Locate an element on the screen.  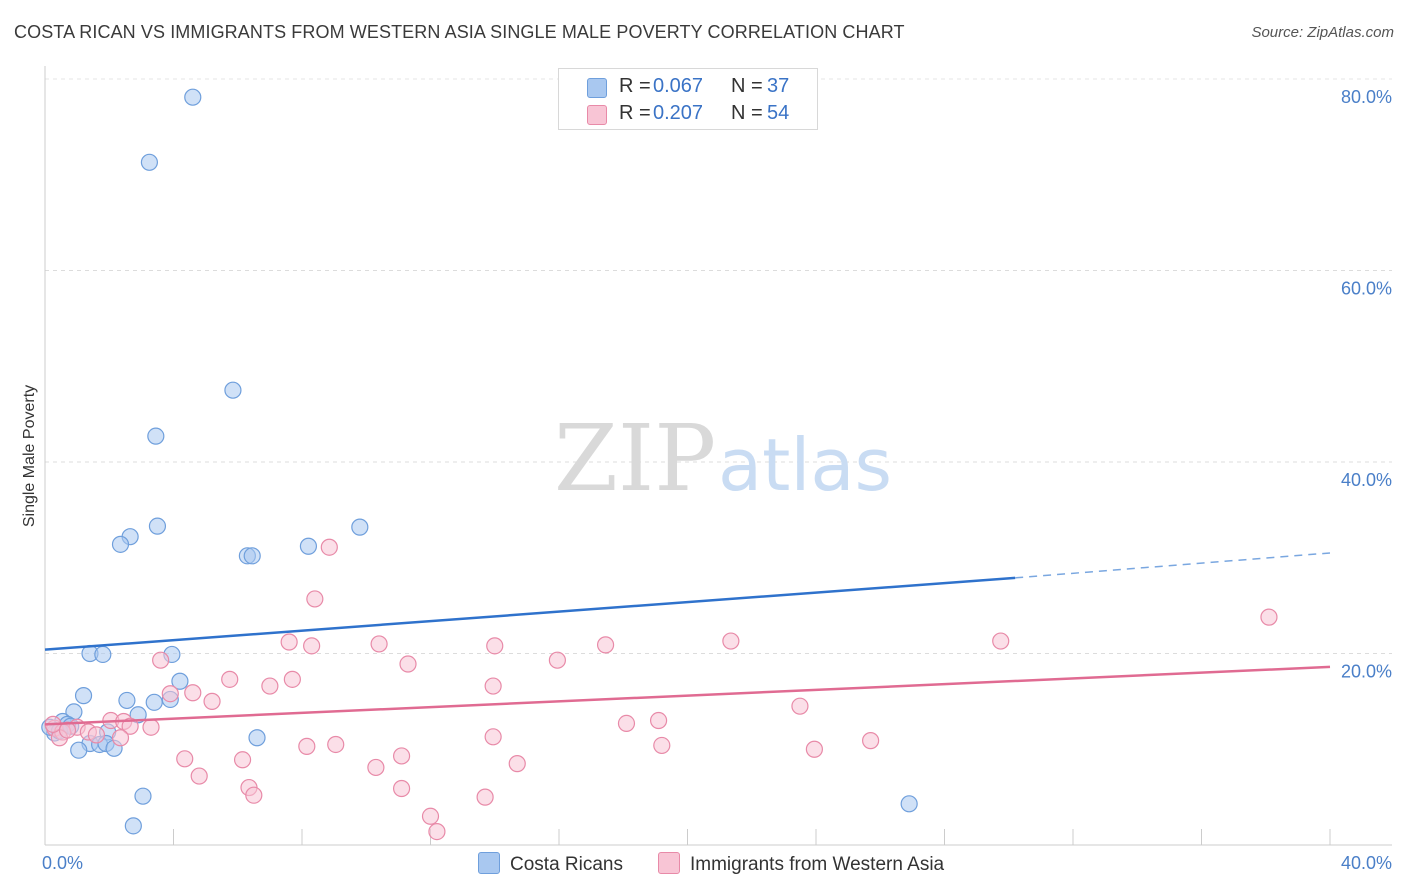
trend-line-immigrants is located at coordinates (687, 695).